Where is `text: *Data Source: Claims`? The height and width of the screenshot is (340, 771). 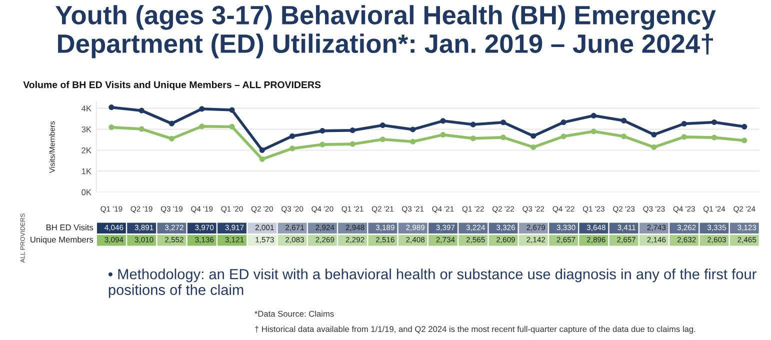 text: *Data Source: Claims is located at coordinates (294, 313).